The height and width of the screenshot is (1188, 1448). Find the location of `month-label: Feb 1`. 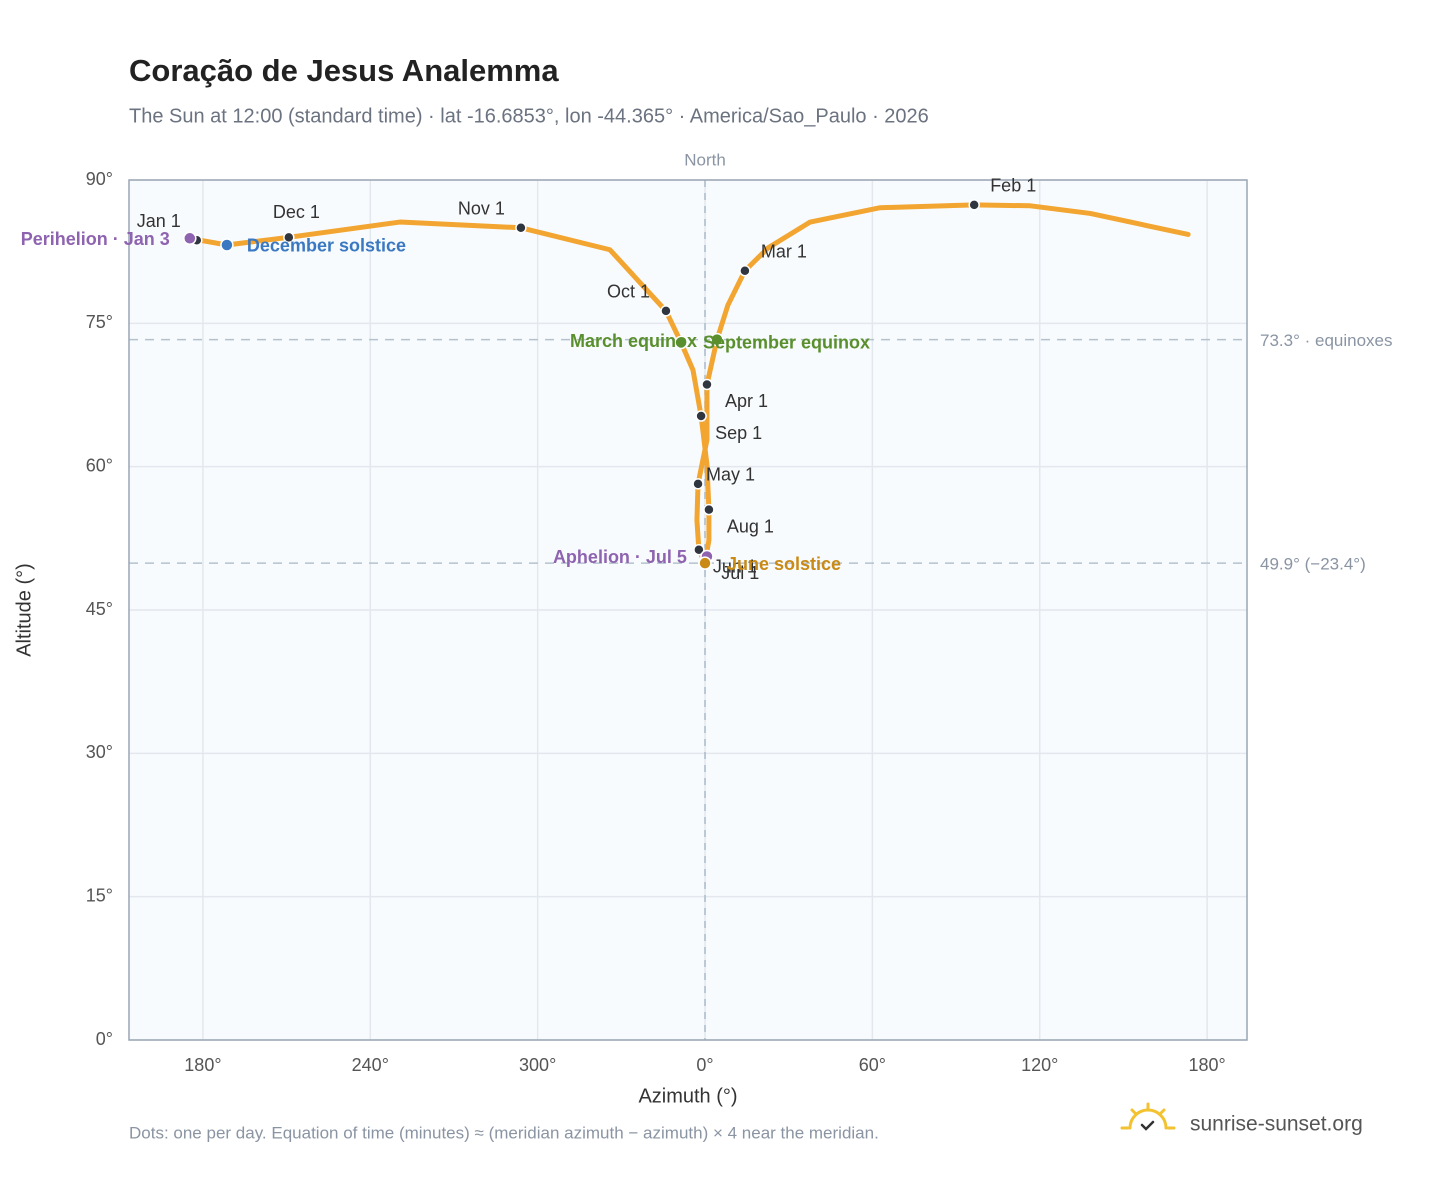

month-label: Feb 1 is located at coordinates (1013, 186).